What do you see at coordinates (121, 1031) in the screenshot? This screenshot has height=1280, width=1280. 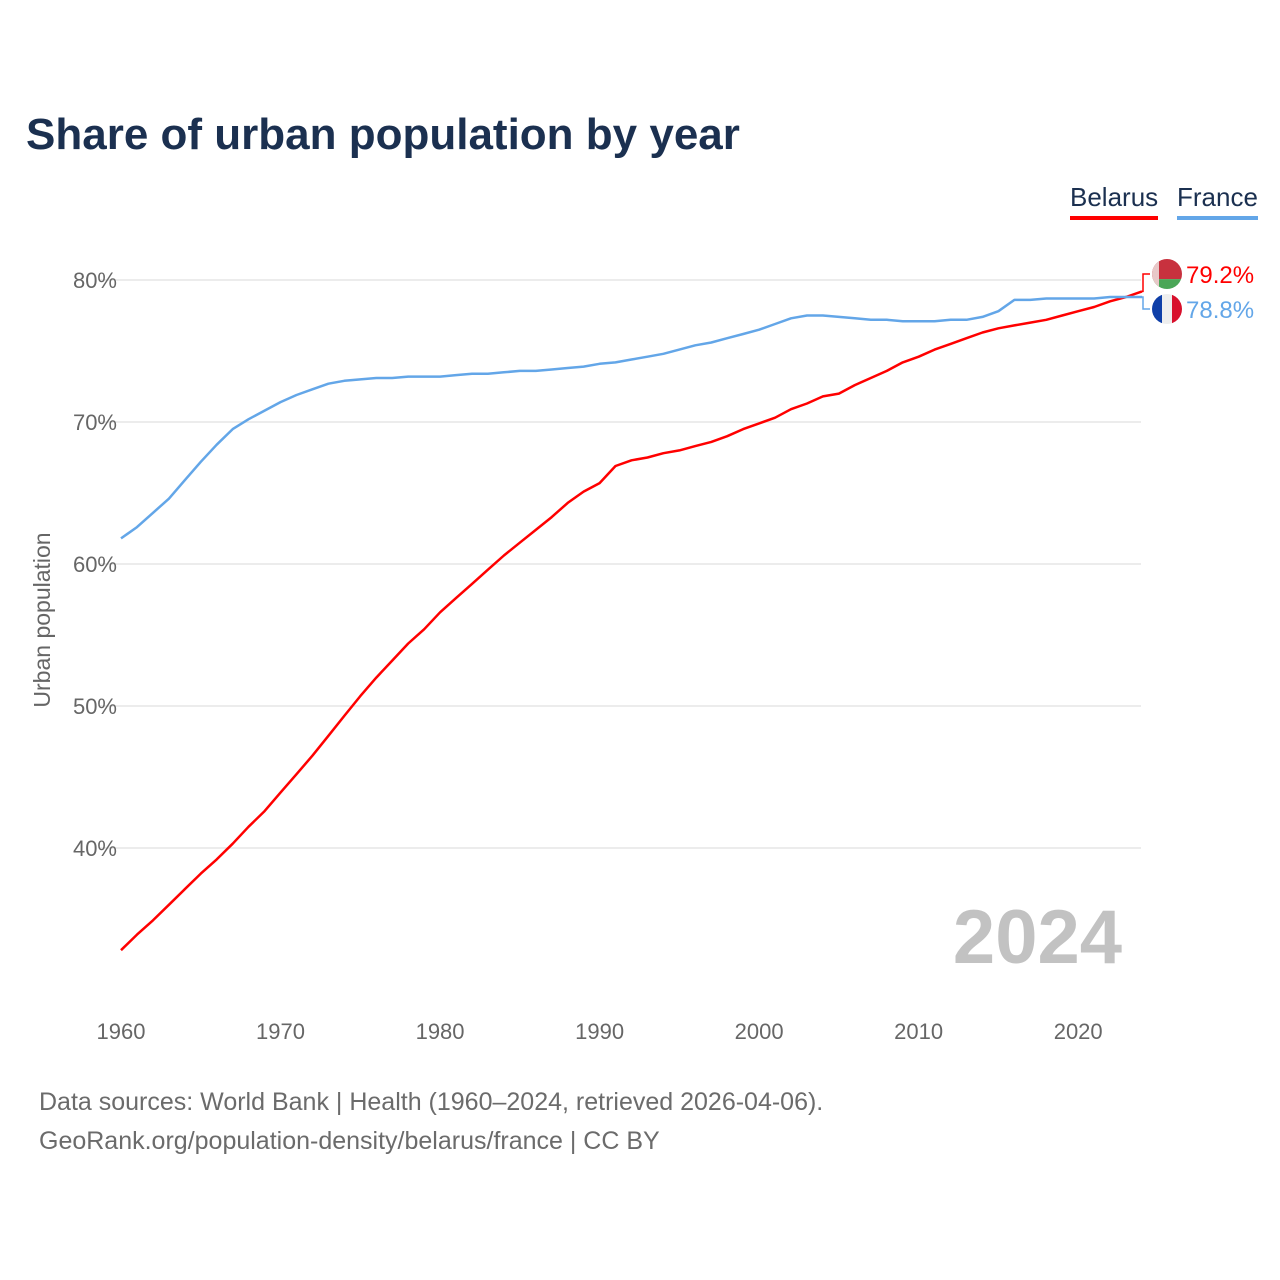 I see `x-tick-label: 1960` at bounding box center [121, 1031].